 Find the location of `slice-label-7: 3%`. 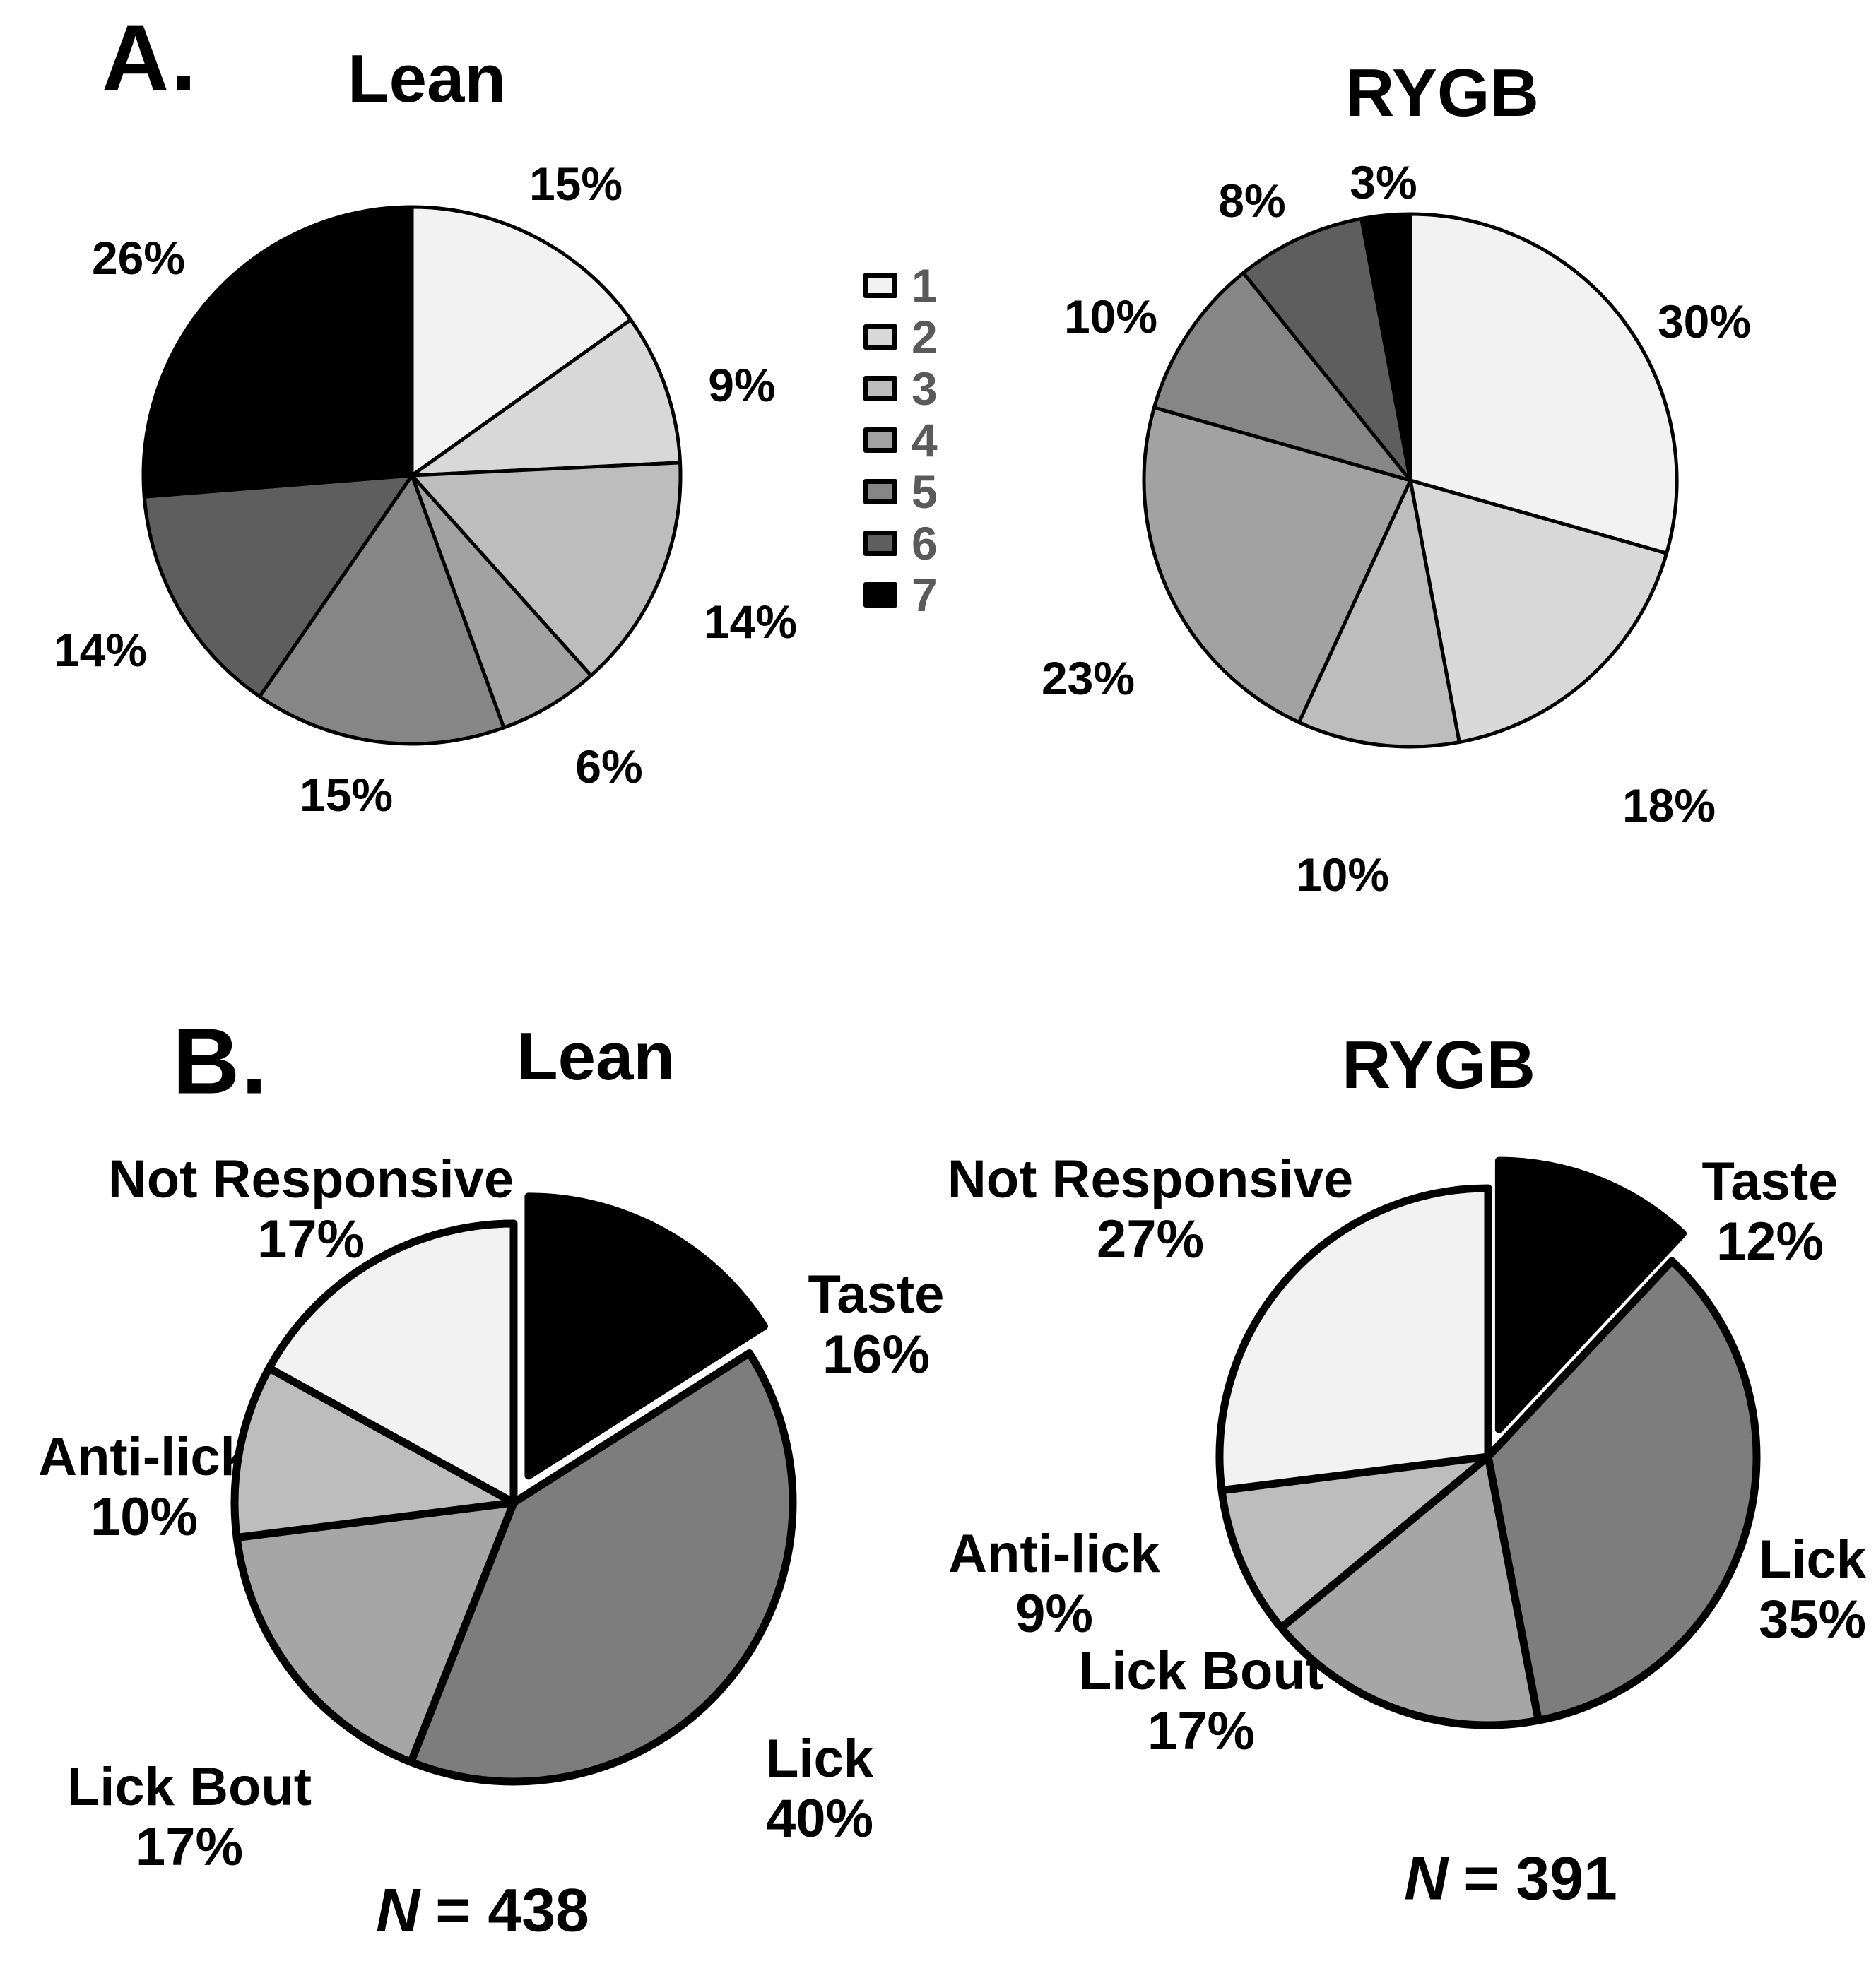

slice-label-7: 3% is located at coordinates (1383, 182).